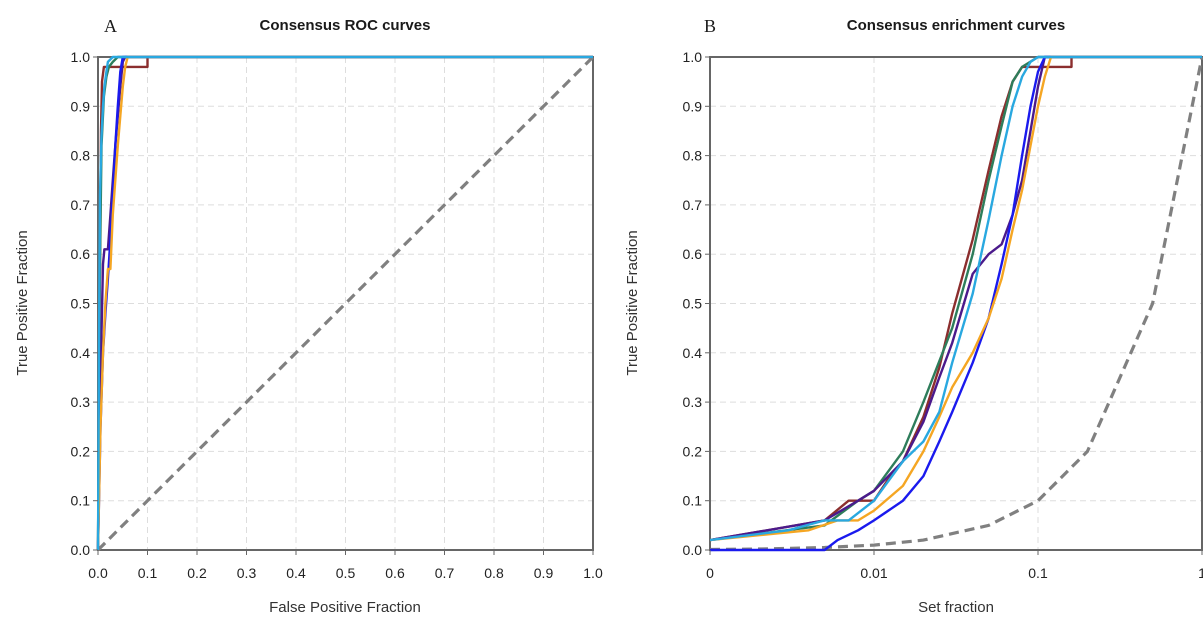  I want to click on panel-b-label: B, so click(710, 26).